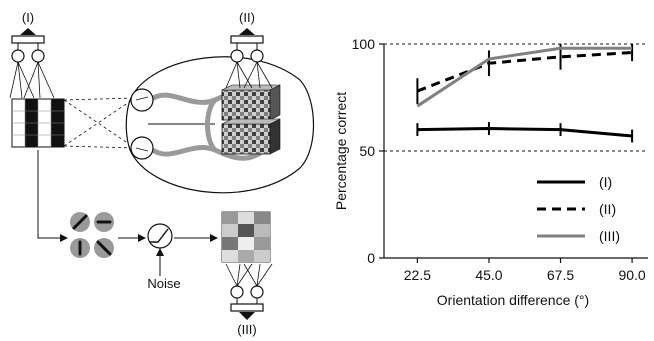  I want to click on x-tick-label: 45.0, so click(488, 275).